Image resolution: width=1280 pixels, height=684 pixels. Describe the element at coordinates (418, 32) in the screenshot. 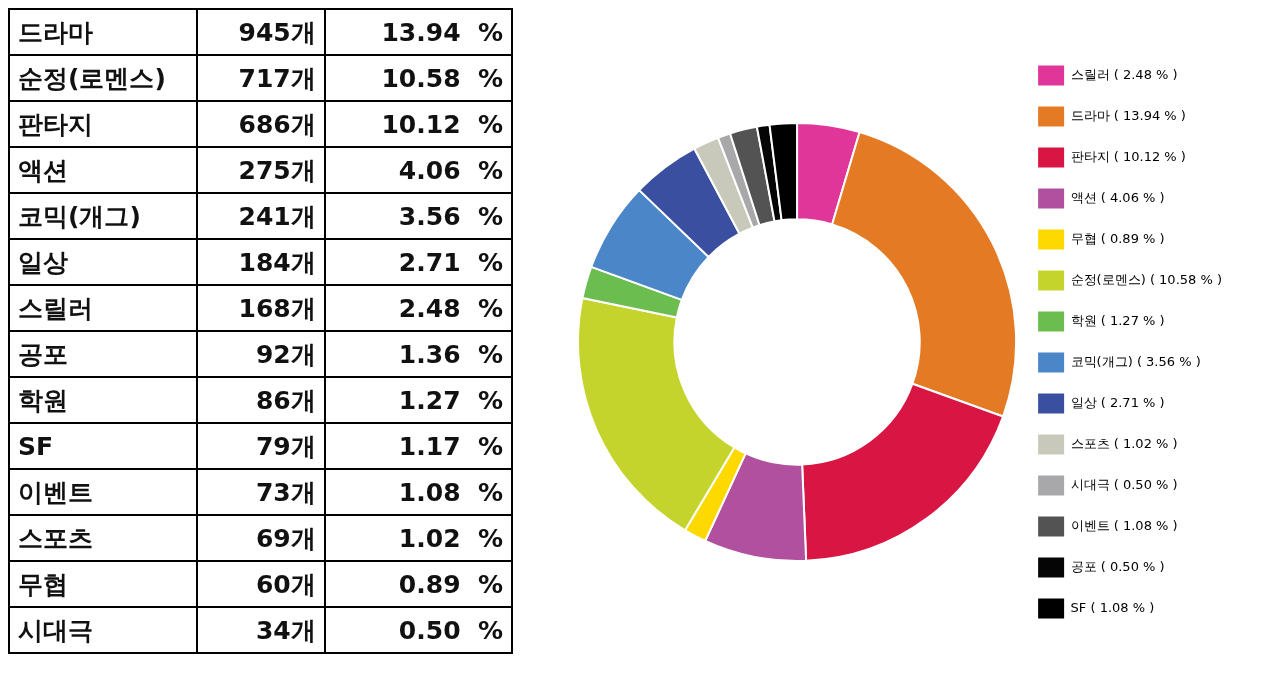

I see `data-label: 13.94 %` at that location.